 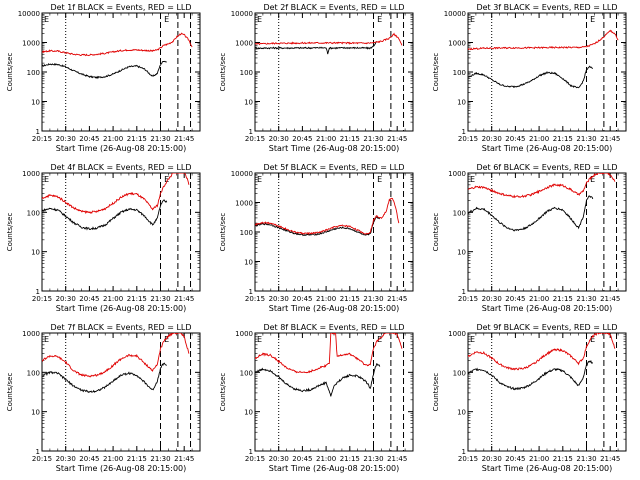 What do you see at coordinates (120, 167) in the screenshot?
I see `chart-title: Det 4f BLACK = Events, RED = LLD` at bounding box center [120, 167].